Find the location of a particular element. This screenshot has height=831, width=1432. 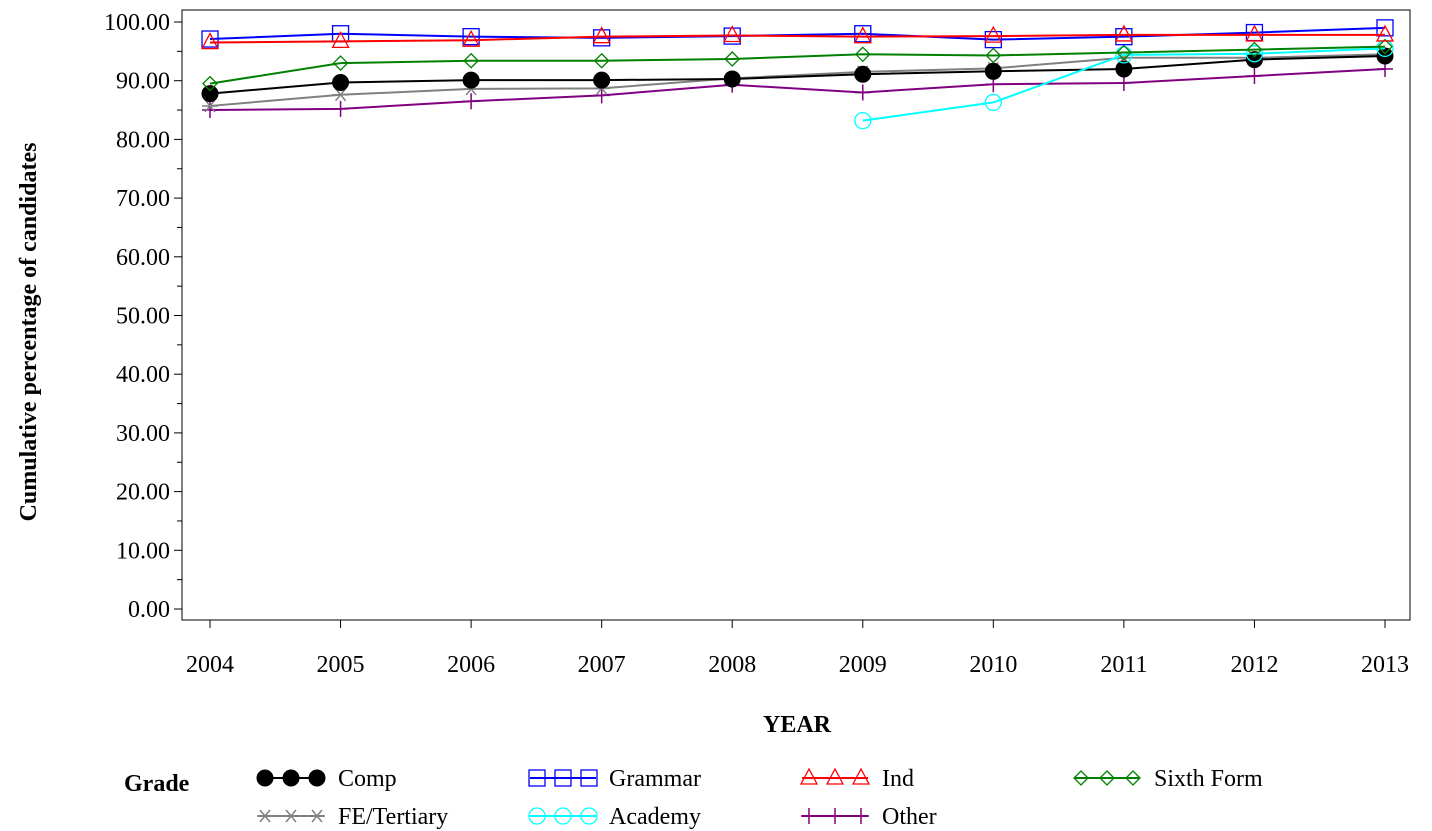

x-tick-label: 2008 is located at coordinates (732, 665).